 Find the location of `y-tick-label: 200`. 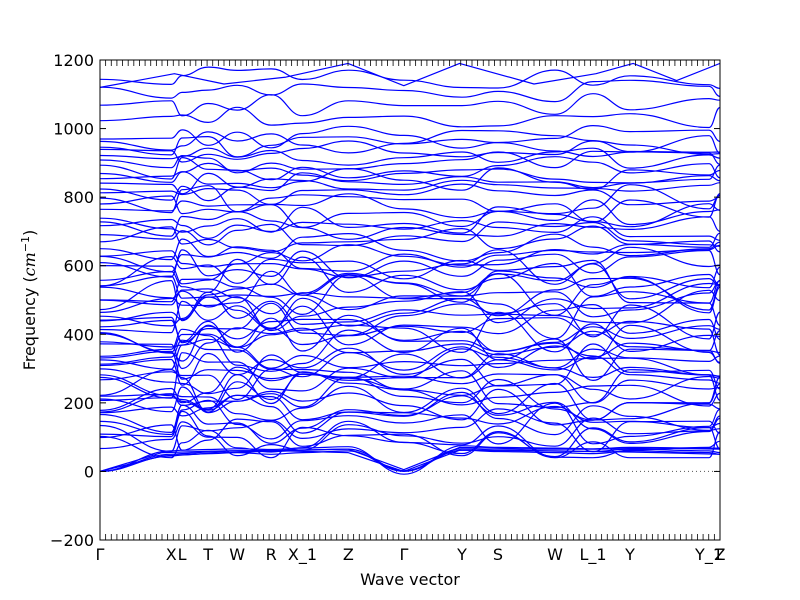

y-tick-label: 200 is located at coordinates (78, 403).